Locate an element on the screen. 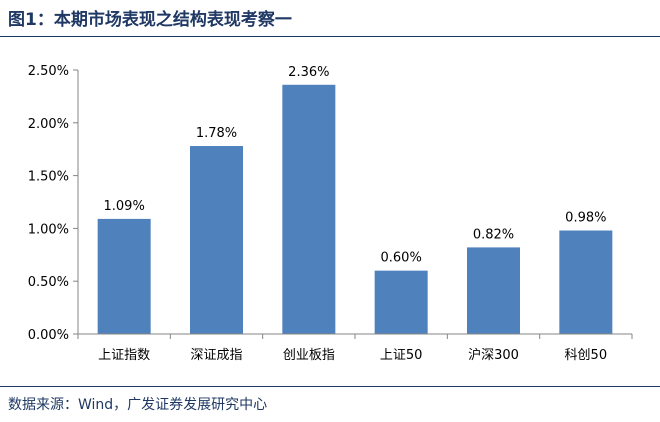 This screenshot has width=660, height=422. x-axis: 上证指数 深证成指 创业板指 上证50 沪深300 科创50 is located at coordinates (355, 348).